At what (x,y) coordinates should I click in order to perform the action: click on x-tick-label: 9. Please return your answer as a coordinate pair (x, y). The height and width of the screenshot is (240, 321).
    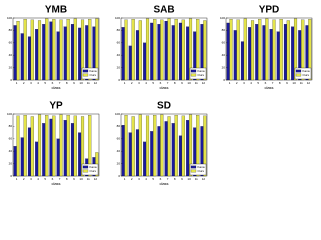
    Looking at the image, I should click on (74, 179).